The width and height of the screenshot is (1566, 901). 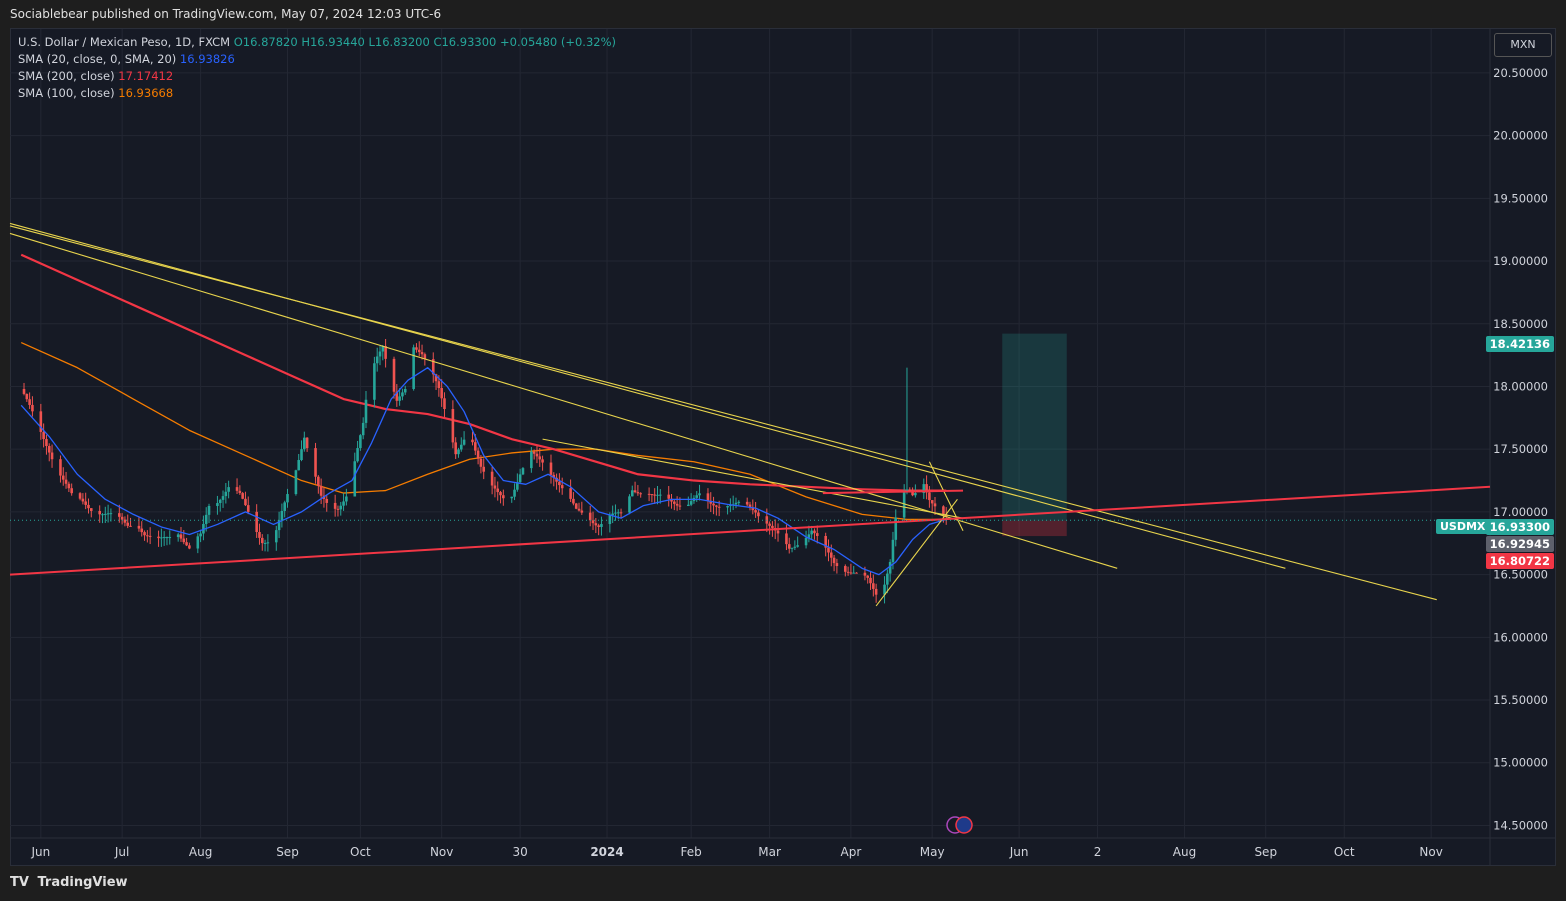 What do you see at coordinates (19, 882) in the screenshot?
I see `tradingview-logo-icon: TV` at bounding box center [19, 882].